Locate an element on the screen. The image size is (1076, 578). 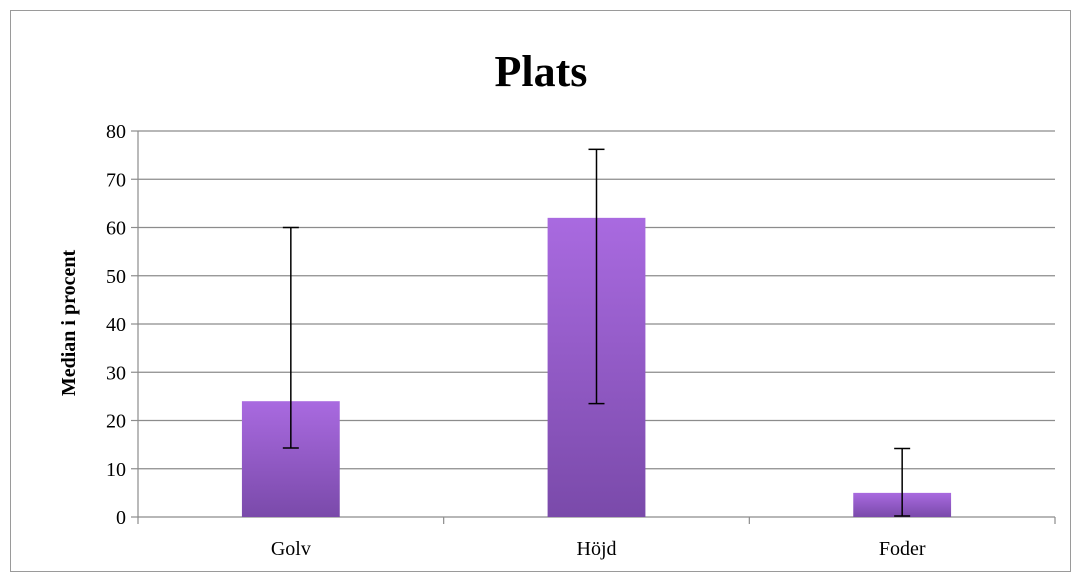
error-bar-golv is located at coordinates (290, 337).